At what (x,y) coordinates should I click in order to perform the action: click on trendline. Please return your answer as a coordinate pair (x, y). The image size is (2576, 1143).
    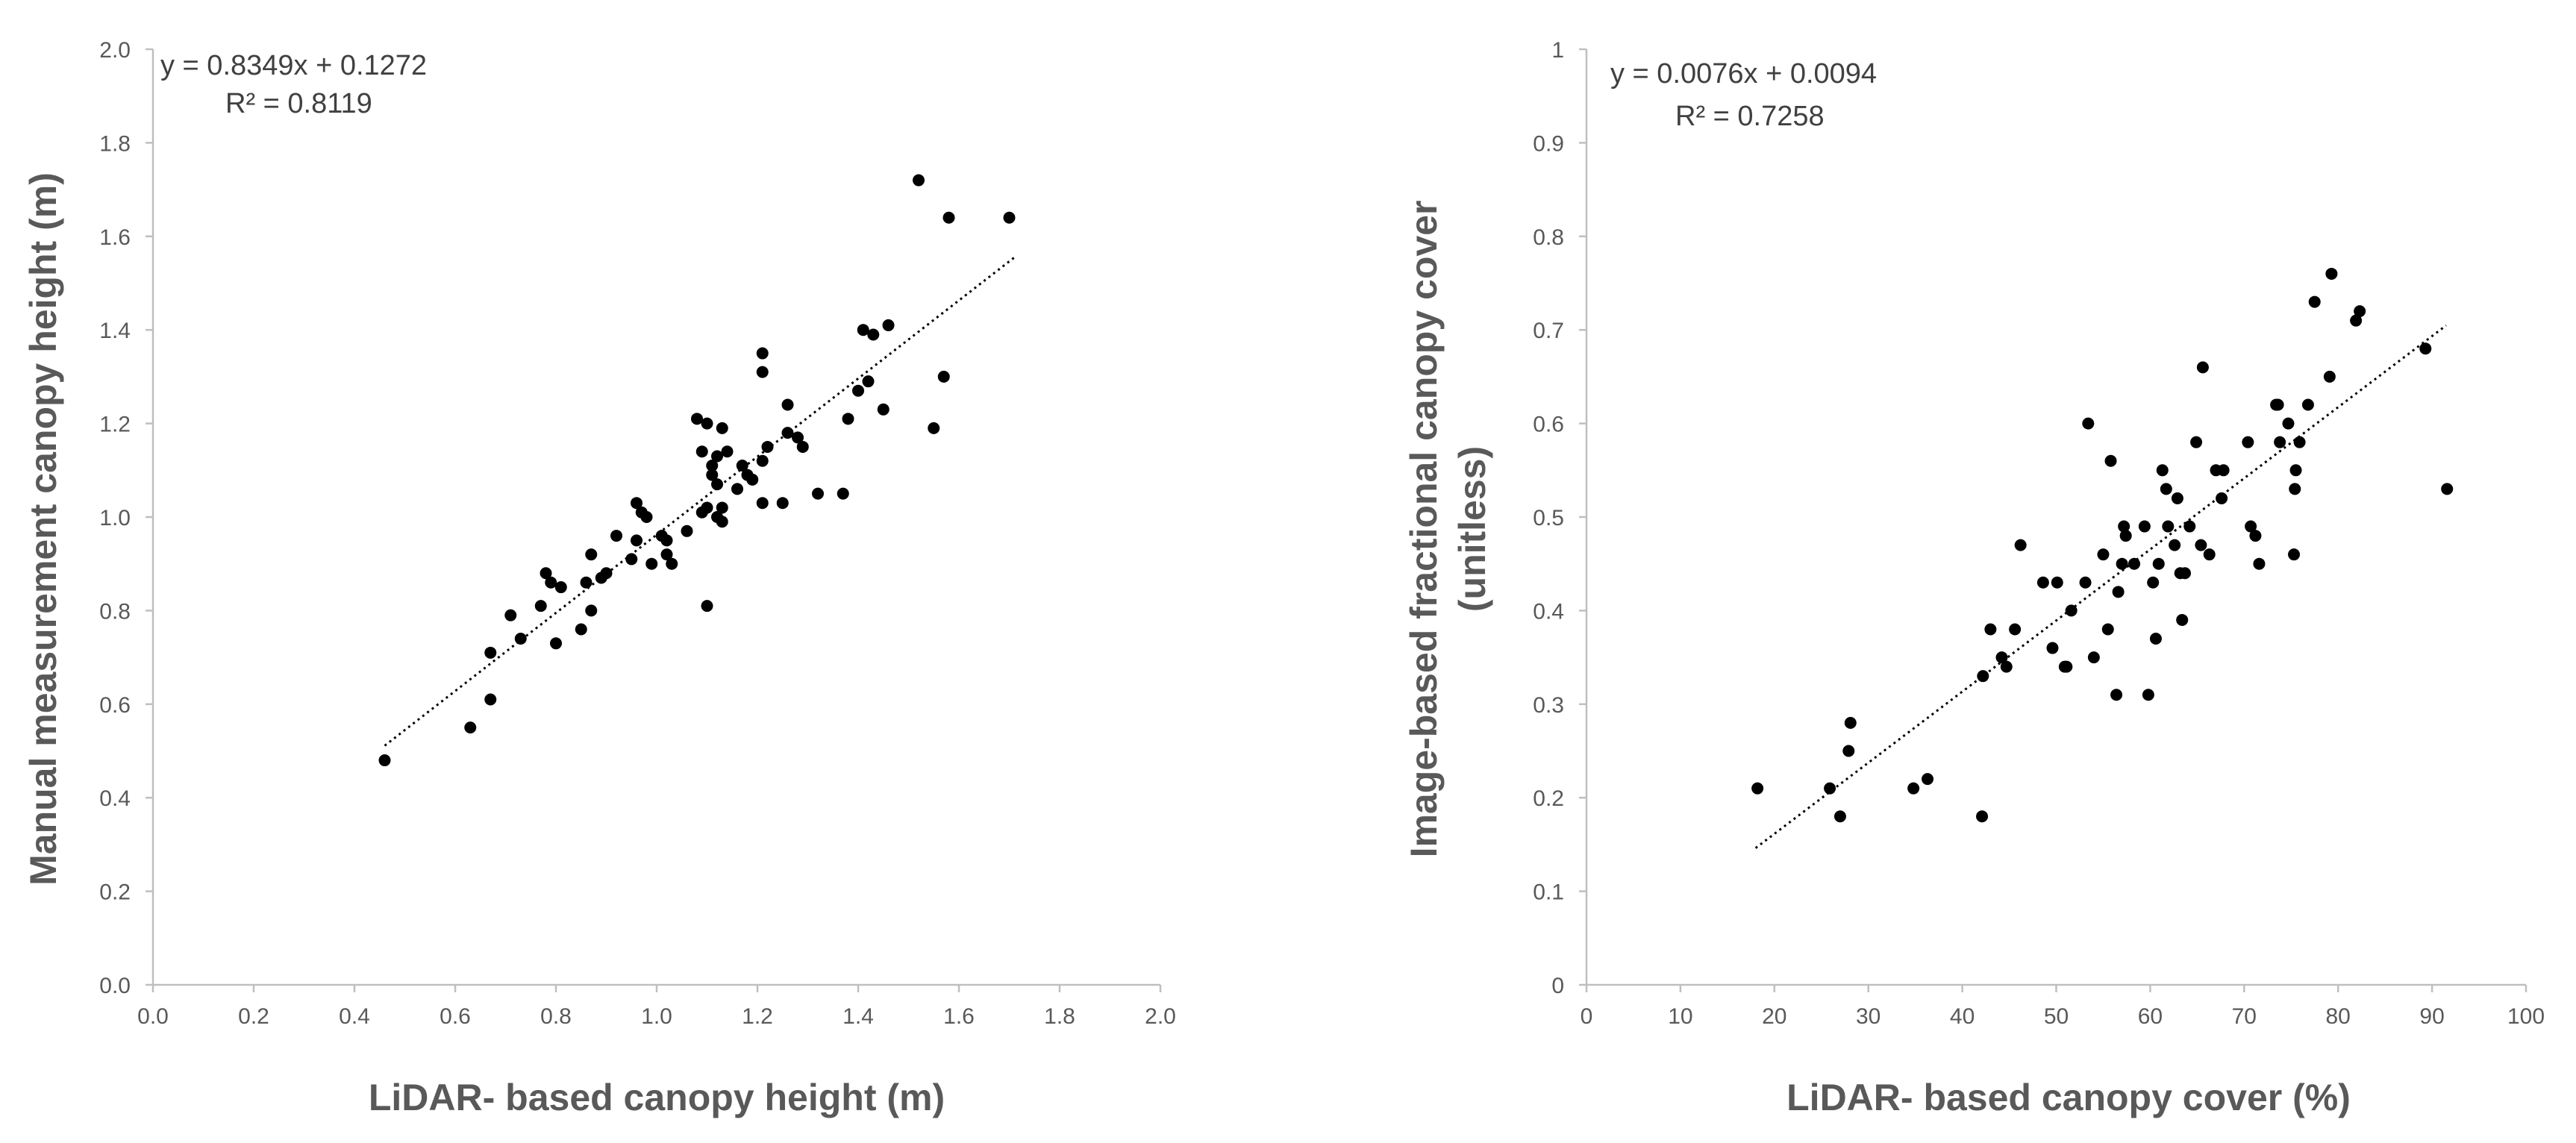
    Looking at the image, I should click on (2100, 587).